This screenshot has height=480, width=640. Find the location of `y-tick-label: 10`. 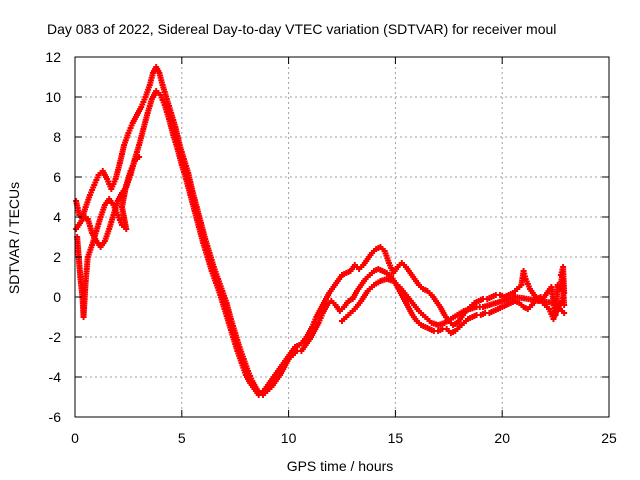

y-tick-label: 10 is located at coordinates (53, 97).